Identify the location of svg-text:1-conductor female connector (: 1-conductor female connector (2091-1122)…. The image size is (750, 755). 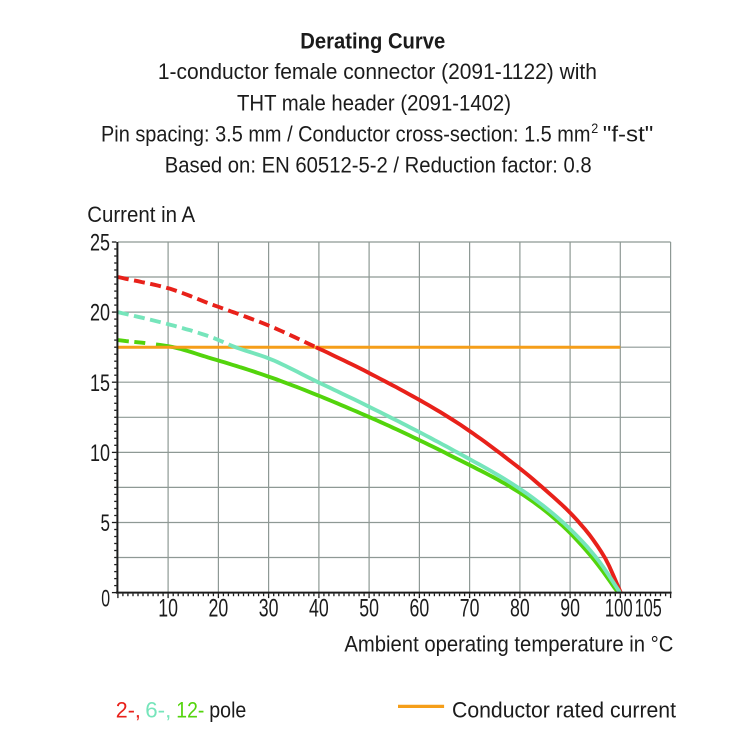
(377, 71).